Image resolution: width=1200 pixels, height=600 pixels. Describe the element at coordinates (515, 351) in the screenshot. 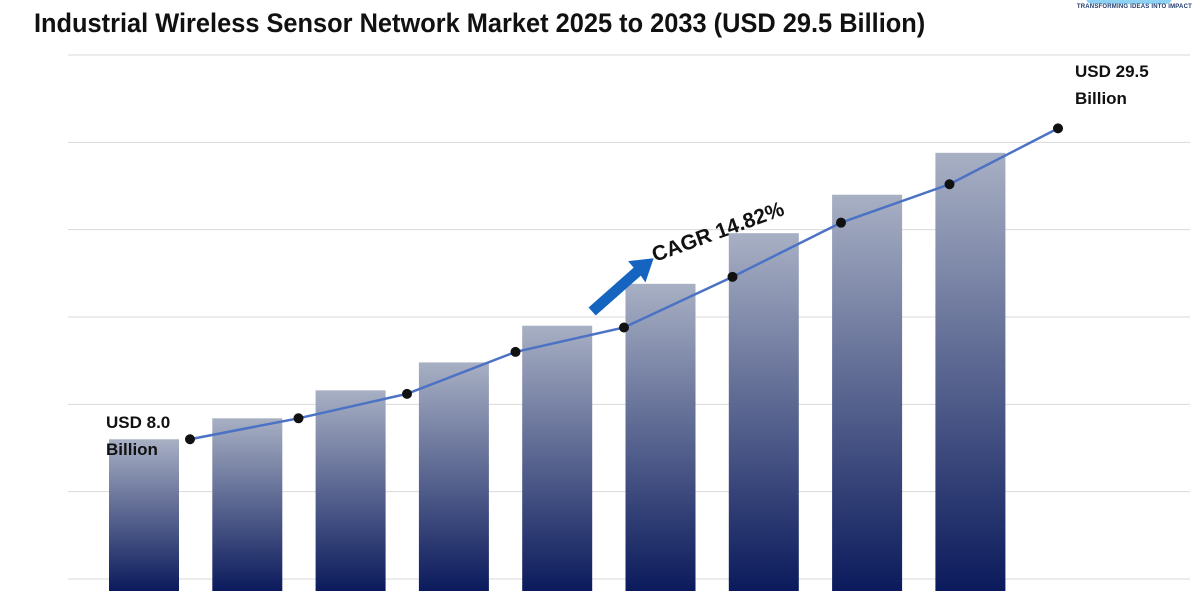

I see `trend-point-2028` at that location.